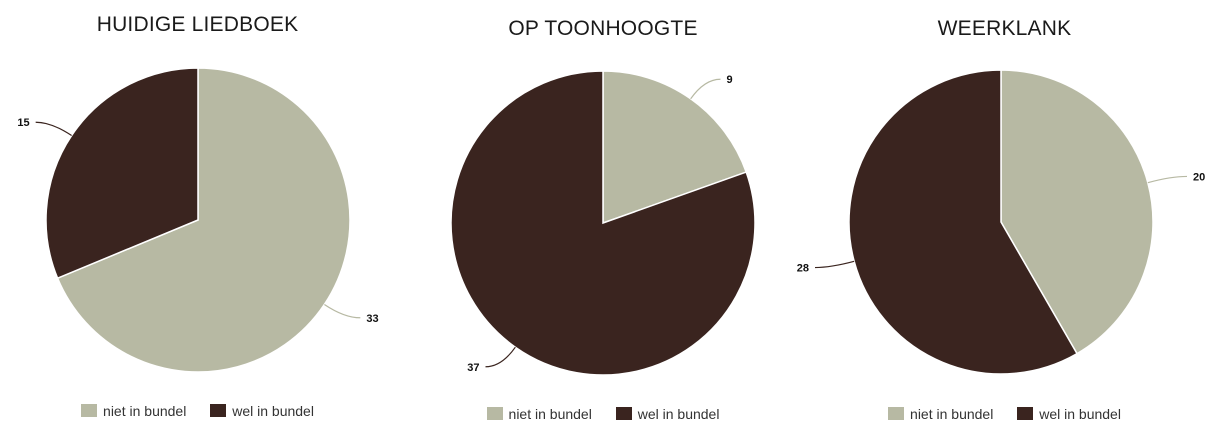 This screenshot has width=1208, height=422. Describe the element at coordinates (1199, 177) in the screenshot. I see `data-label: 20` at that location.